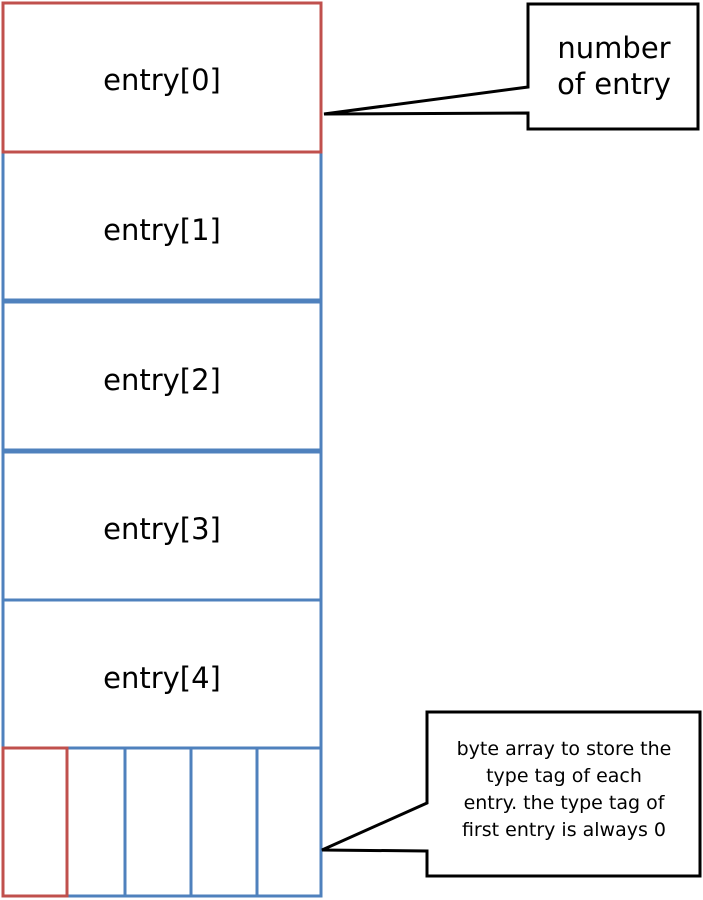 The height and width of the screenshot is (900, 703). I want to click on entry-label-4: entry[4], so click(162, 678).